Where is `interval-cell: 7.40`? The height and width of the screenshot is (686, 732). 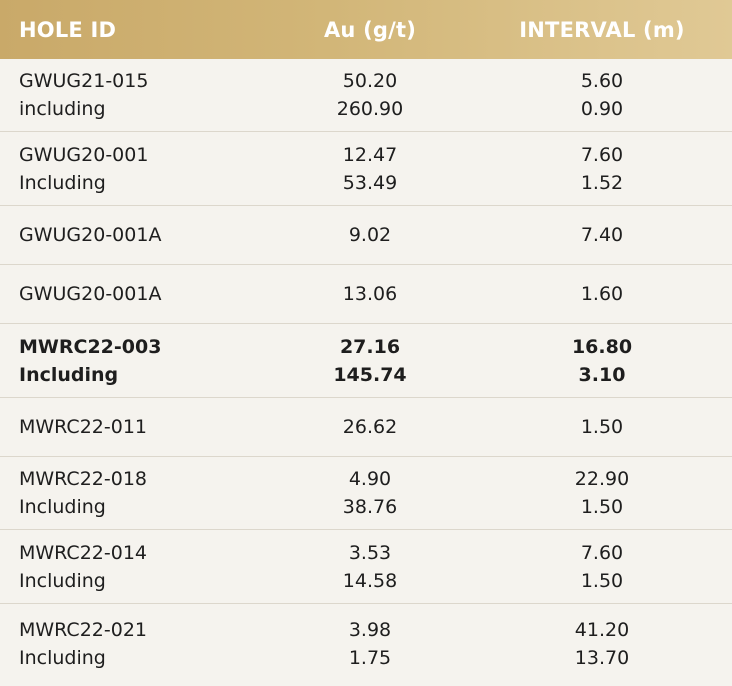
interval-cell: 7.40 is located at coordinates (602, 235).